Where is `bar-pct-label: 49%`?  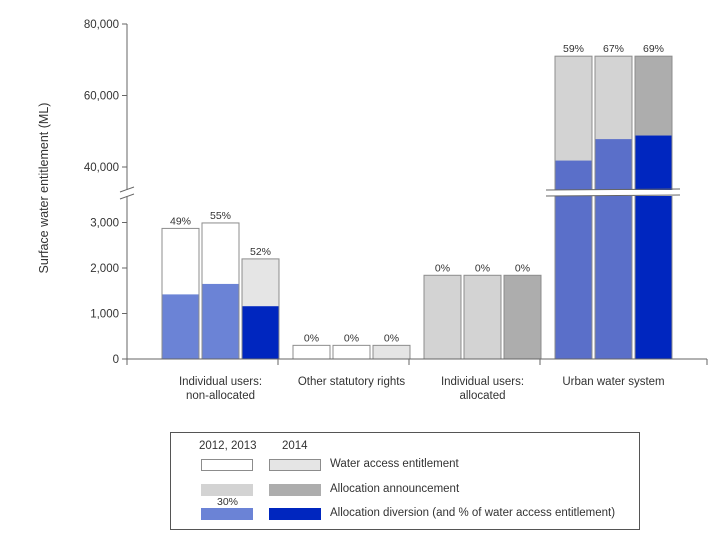
bar-pct-label: 49% is located at coordinates (180, 221).